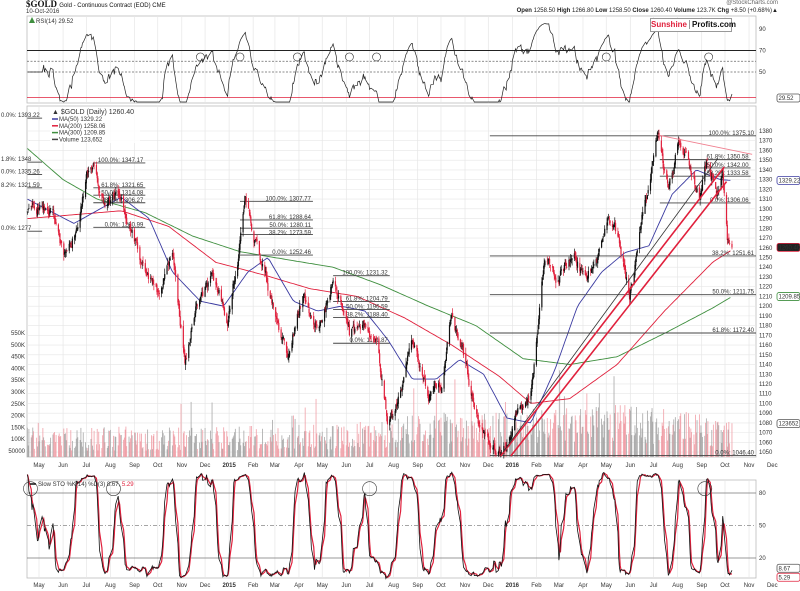 Image resolution: width=800 pixels, height=591 pixels. I want to click on x-axis-label: Sep, so click(701, 586).